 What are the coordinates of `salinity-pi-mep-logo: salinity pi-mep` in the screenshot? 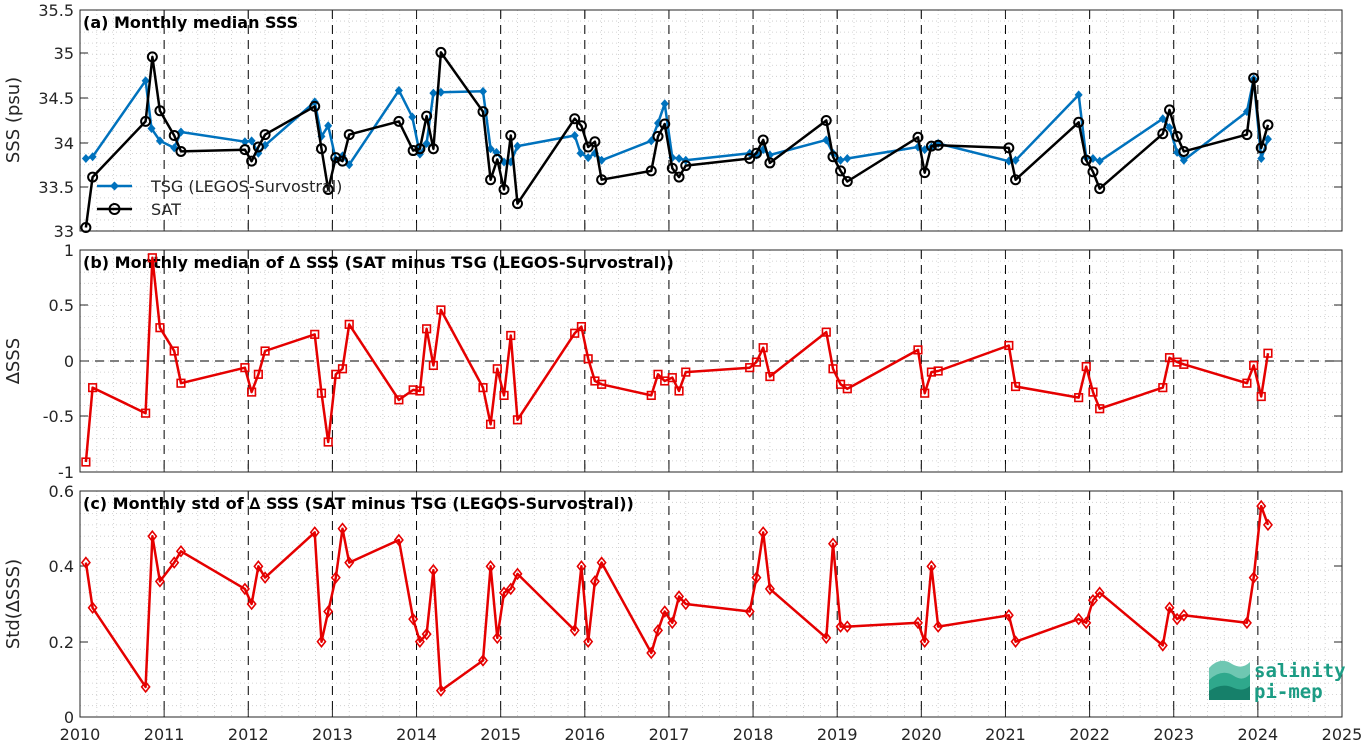 It's located at (1277, 681).